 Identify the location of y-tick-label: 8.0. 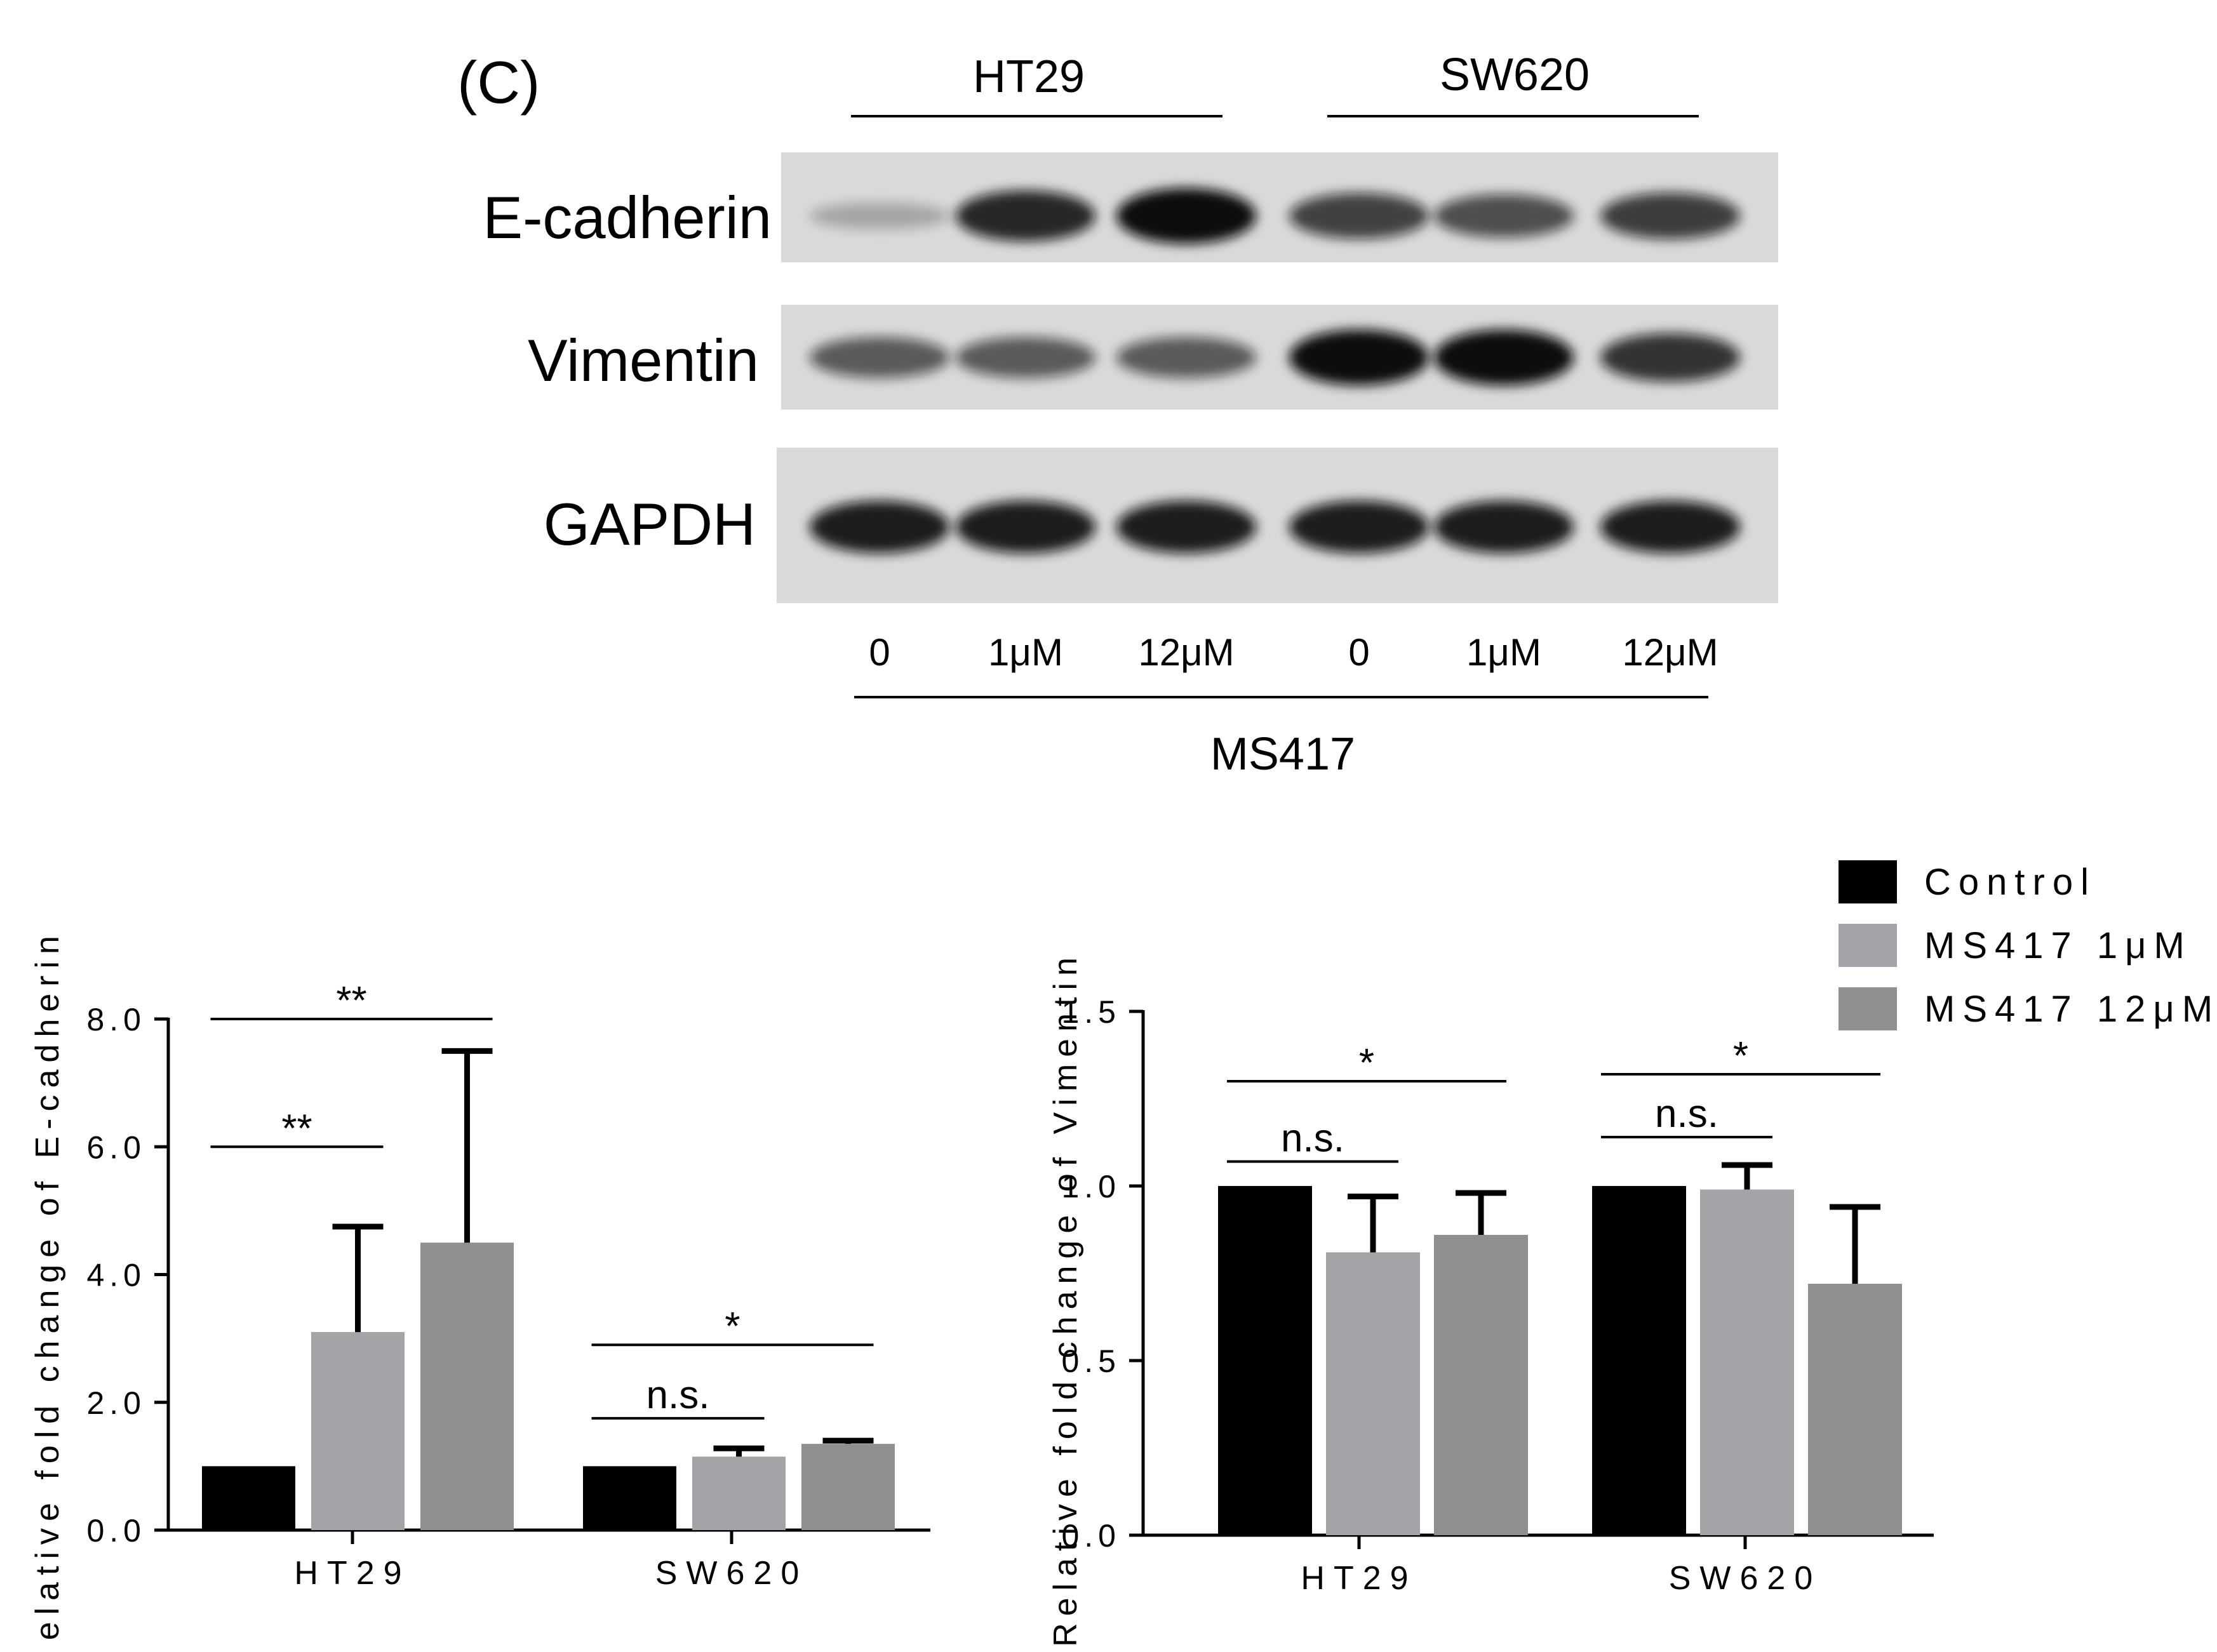
(116, 1019).